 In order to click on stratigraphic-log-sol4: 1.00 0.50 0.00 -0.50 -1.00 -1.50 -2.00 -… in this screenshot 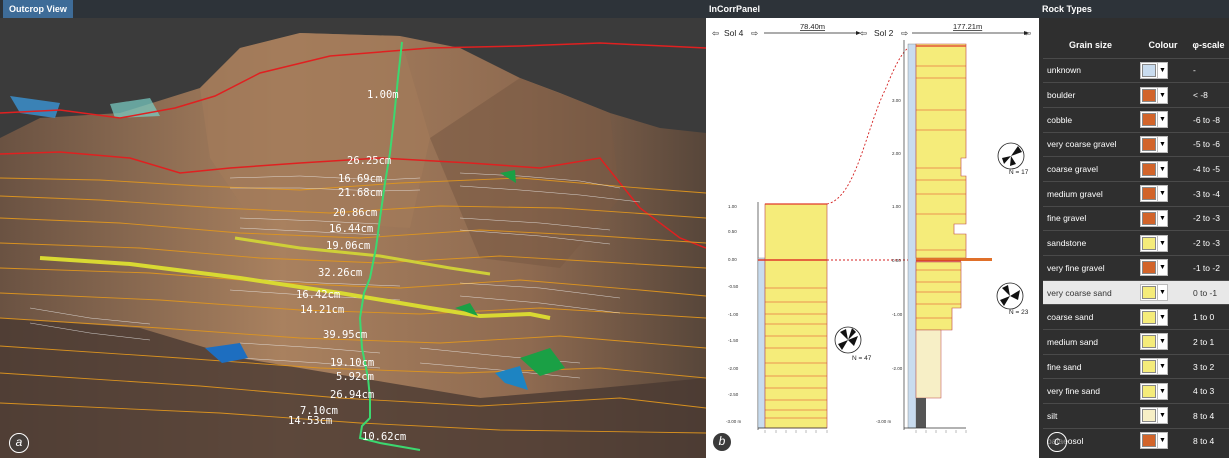, I will do `click(799, 317)`.